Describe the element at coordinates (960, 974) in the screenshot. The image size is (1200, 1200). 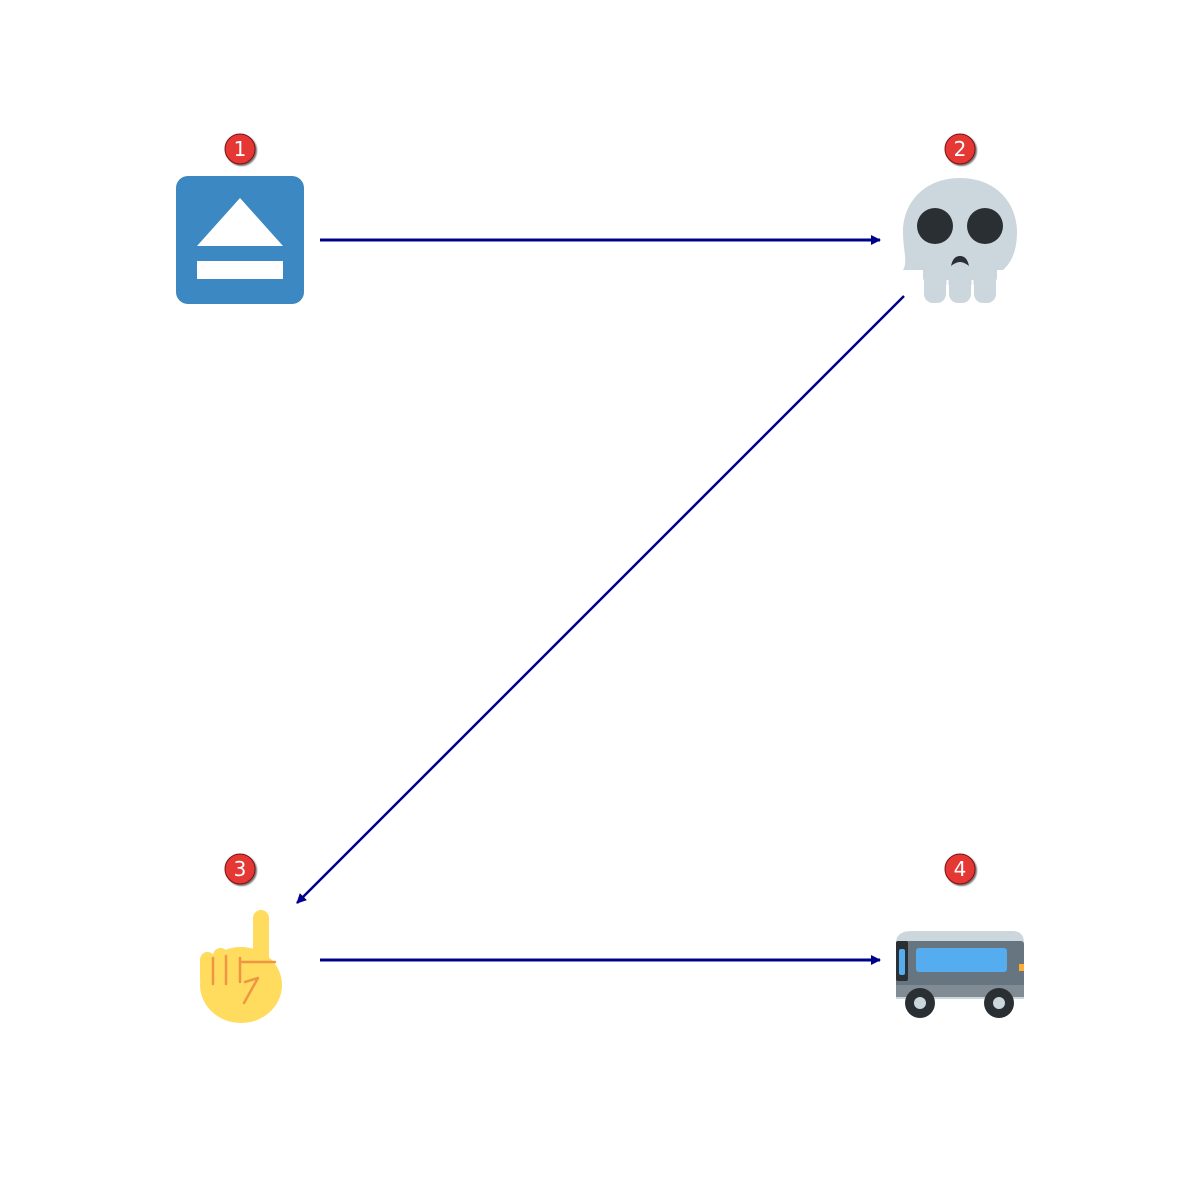
I see `bus-icon` at that location.